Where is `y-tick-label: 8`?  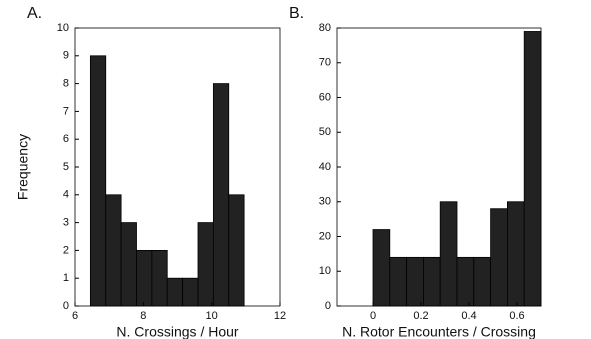
y-tick-label: 8 is located at coordinates (66, 84).